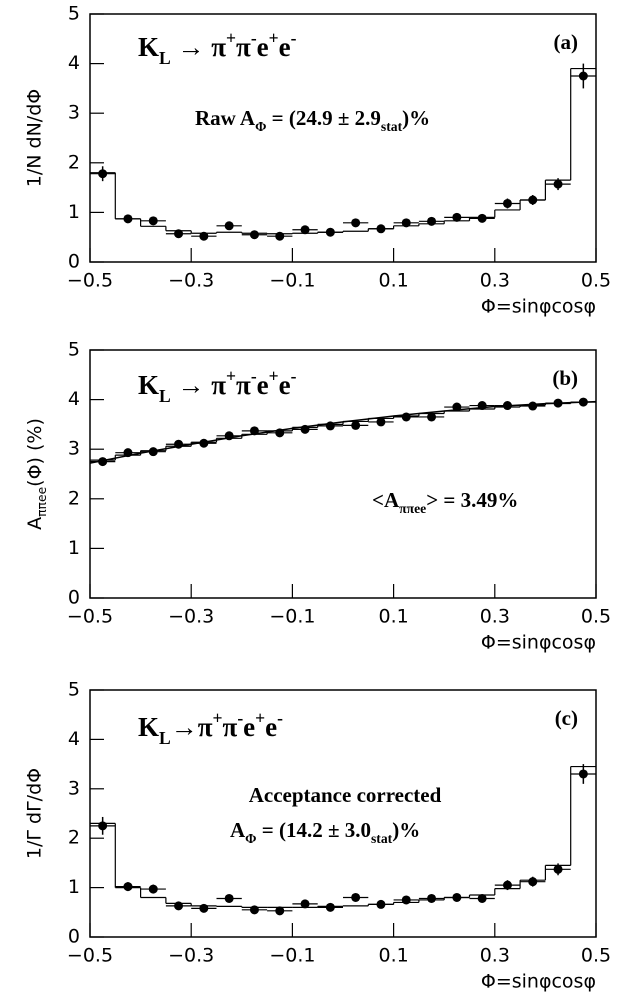  I want to click on y-tick-label: 0, so click(74, 262).